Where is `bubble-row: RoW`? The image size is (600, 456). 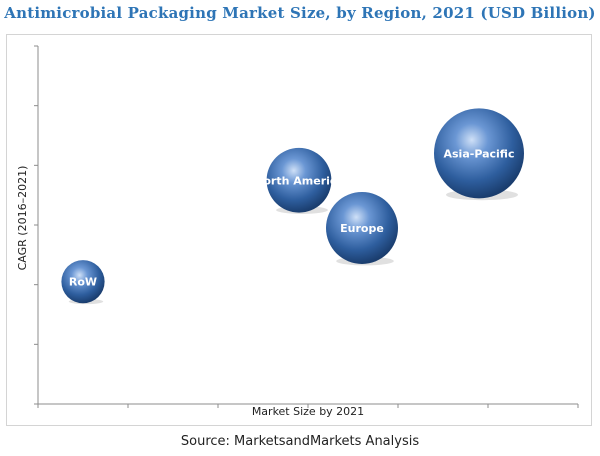 bubble-row: RoW is located at coordinates (83, 282).